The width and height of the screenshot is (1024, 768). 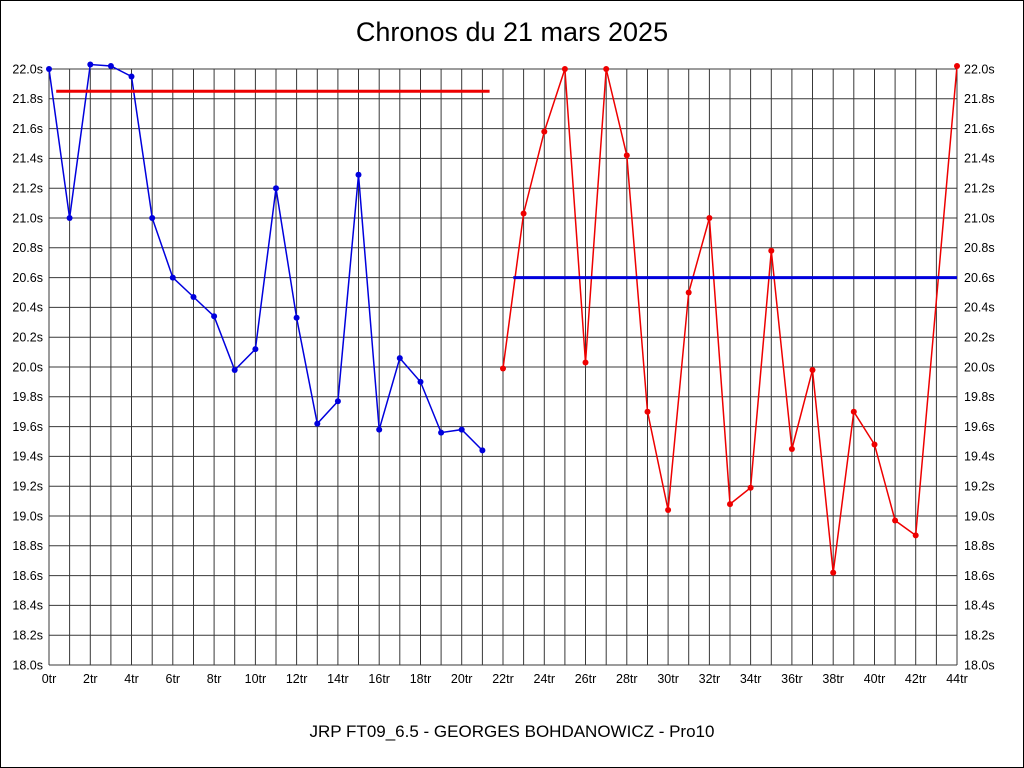 I want to click on x-tick-label: 10tr, so click(x=256, y=679).